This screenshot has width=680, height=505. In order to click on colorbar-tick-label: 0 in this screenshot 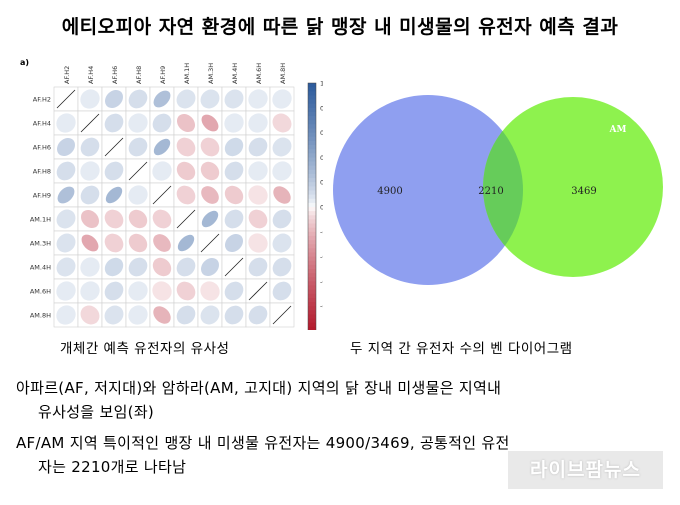, I will do `click(321, 208)`.